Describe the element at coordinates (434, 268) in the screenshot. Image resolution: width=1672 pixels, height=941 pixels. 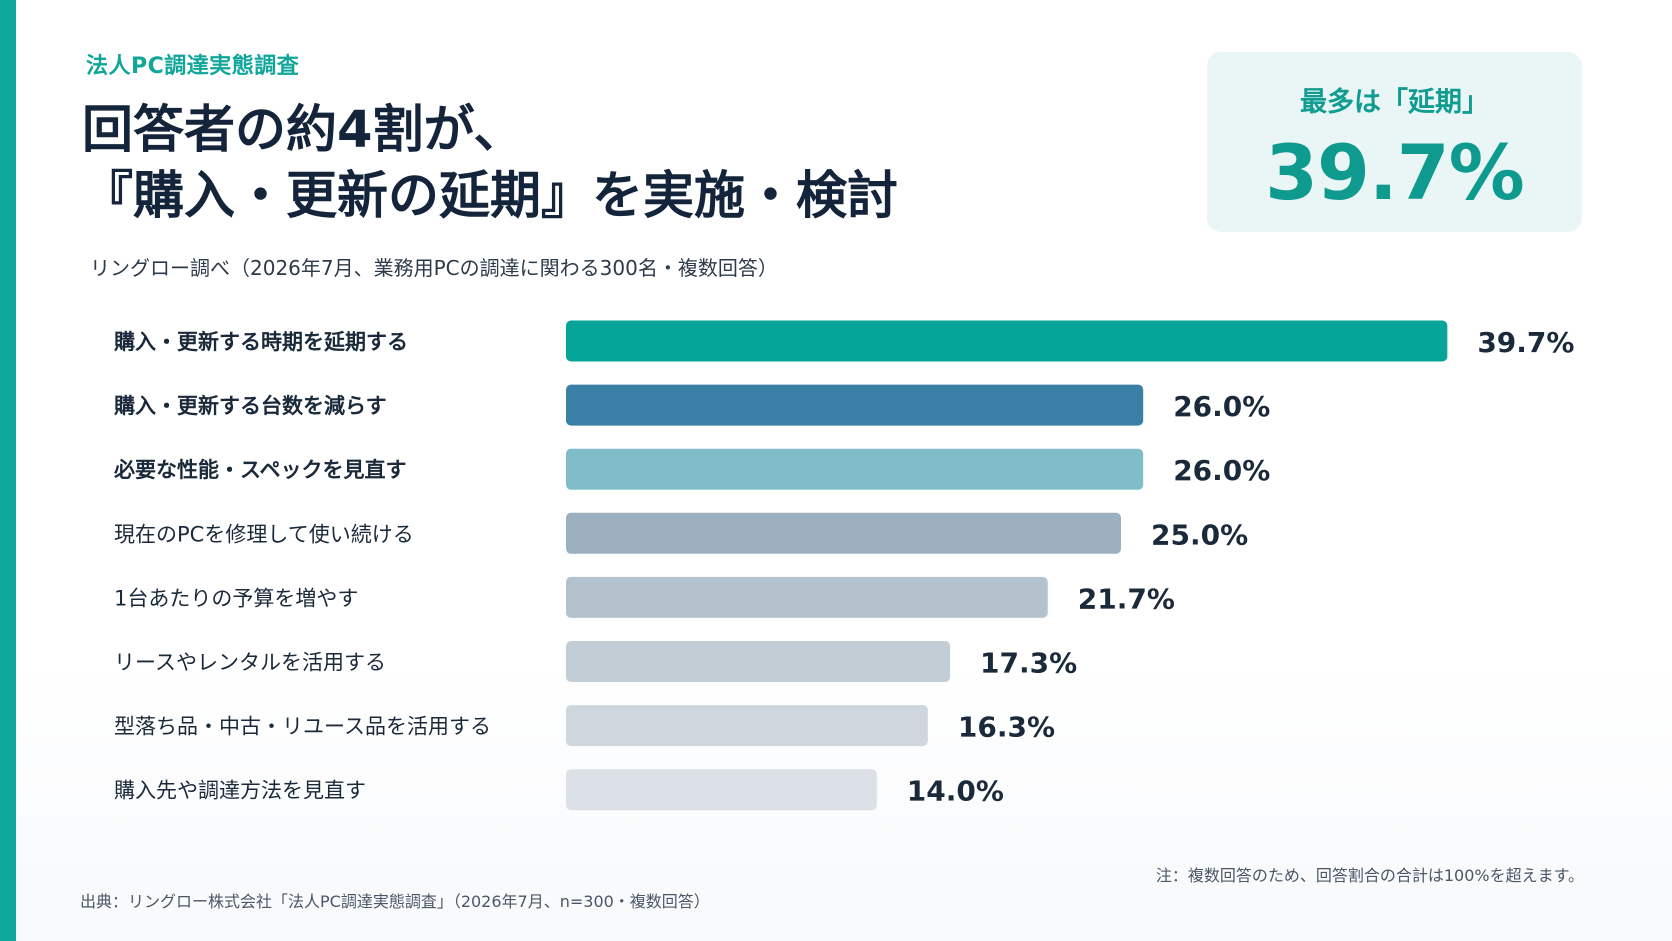
I see `survey-subtitle: リングロー調べ（2026年7月、業務用PCの調達に関わる300名・複数回答）` at that location.